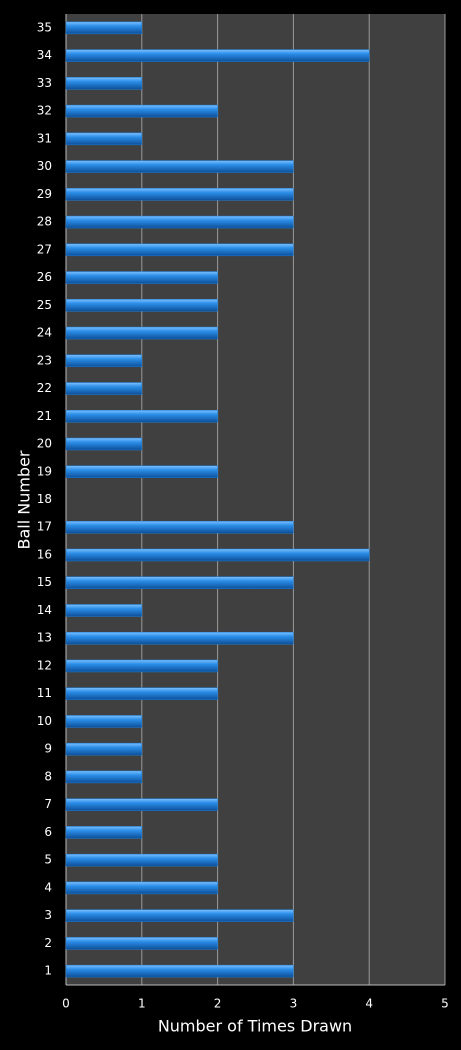 The image size is (461, 1050). Describe the element at coordinates (24, 499) in the screenshot. I see `y-axis-title: Ball Number` at that location.